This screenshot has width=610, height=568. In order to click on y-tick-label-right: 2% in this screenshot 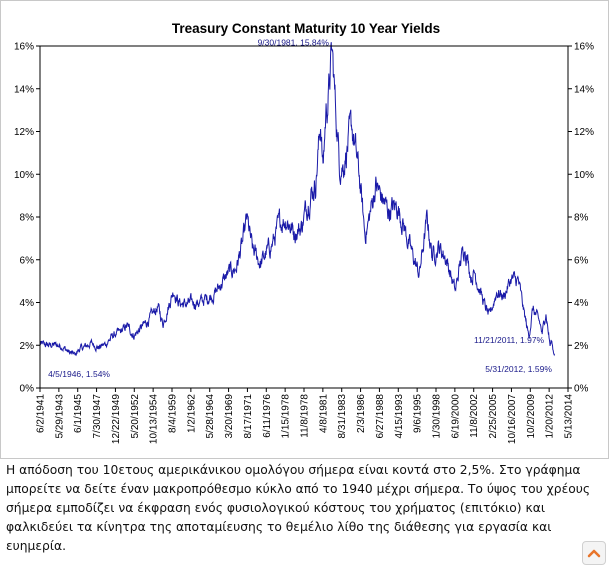, I will do `click(581, 346)`.